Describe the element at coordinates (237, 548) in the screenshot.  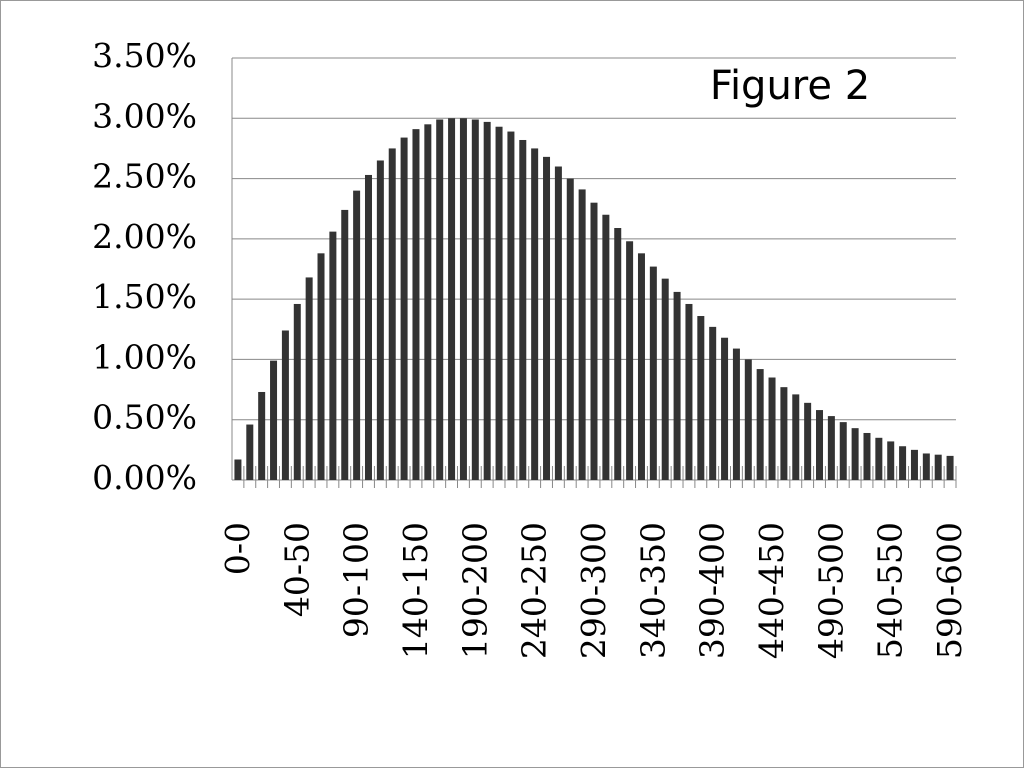
I see `x-tick-label: 0-0` at that location.